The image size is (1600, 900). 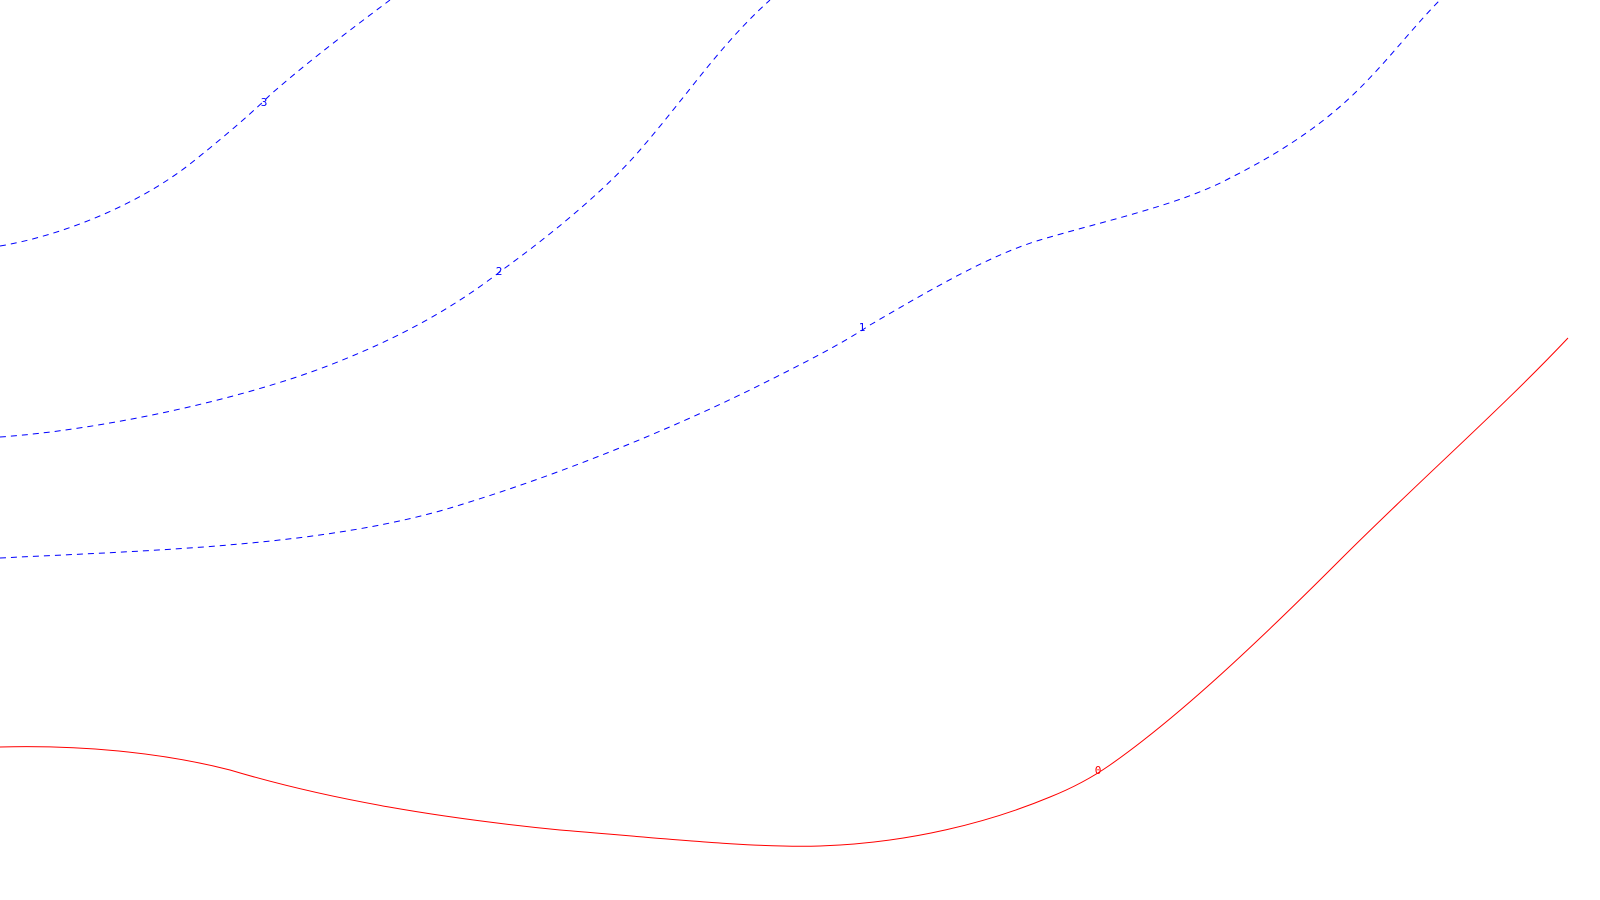 What do you see at coordinates (862, 327) in the screenshot?
I see `contour-label-level-1: 1` at bounding box center [862, 327].